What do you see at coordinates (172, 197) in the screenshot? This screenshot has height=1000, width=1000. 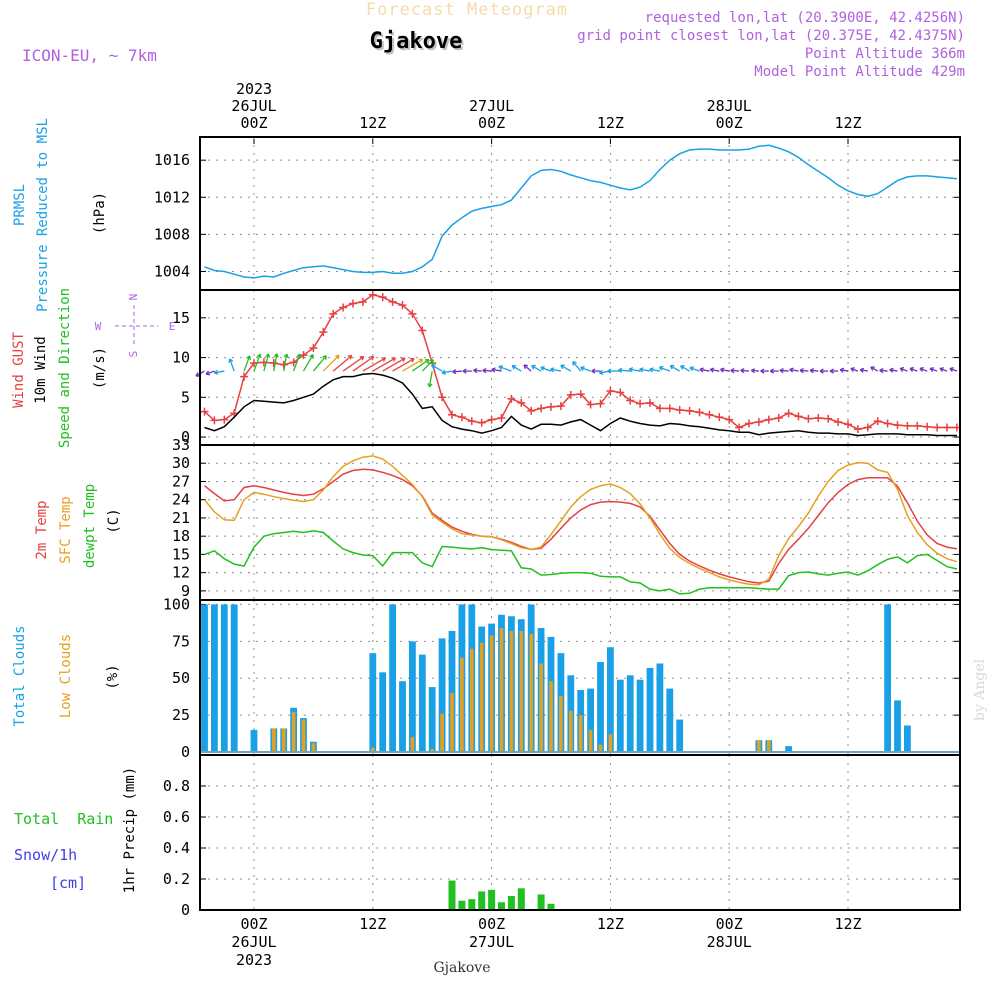 I see `y-tick-label: 1012` at bounding box center [172, 197].